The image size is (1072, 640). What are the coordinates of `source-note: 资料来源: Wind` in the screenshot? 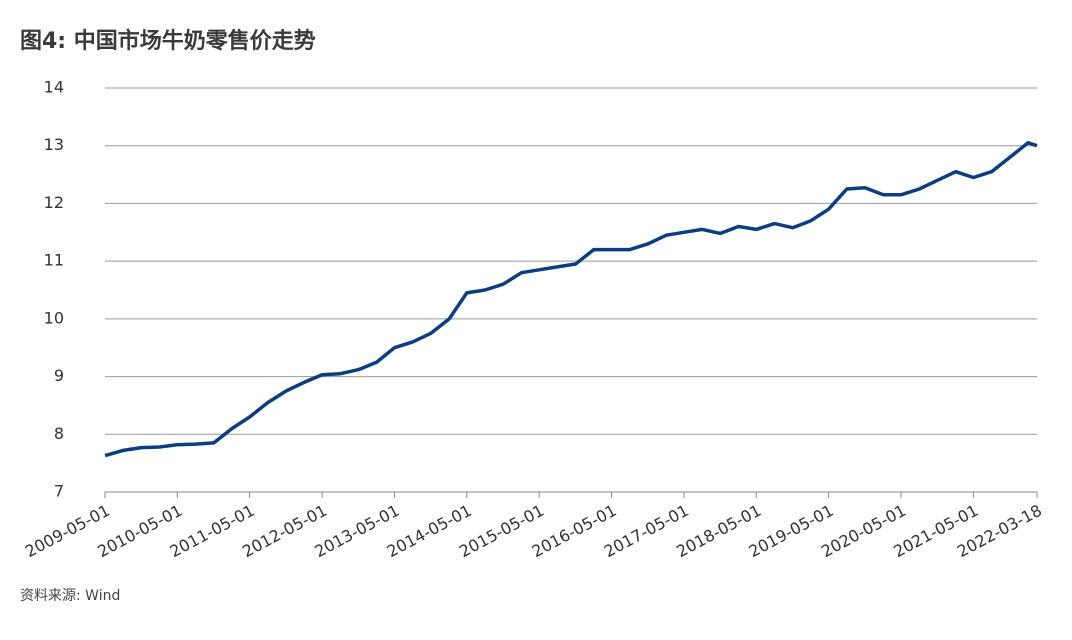 It's located at (70, 596).